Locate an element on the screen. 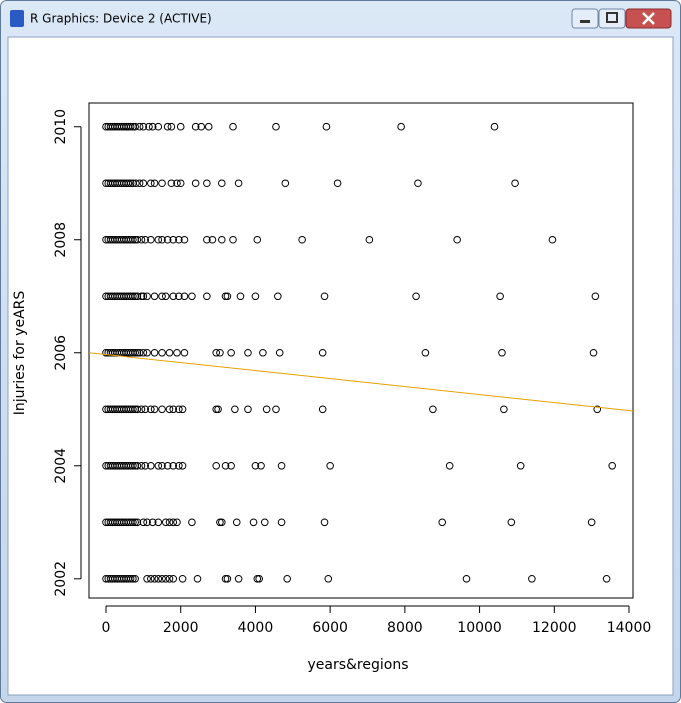 The height and width of the screenshot is (703, 681). x-axis-label: years&regions is located at coordinates (357, 665).